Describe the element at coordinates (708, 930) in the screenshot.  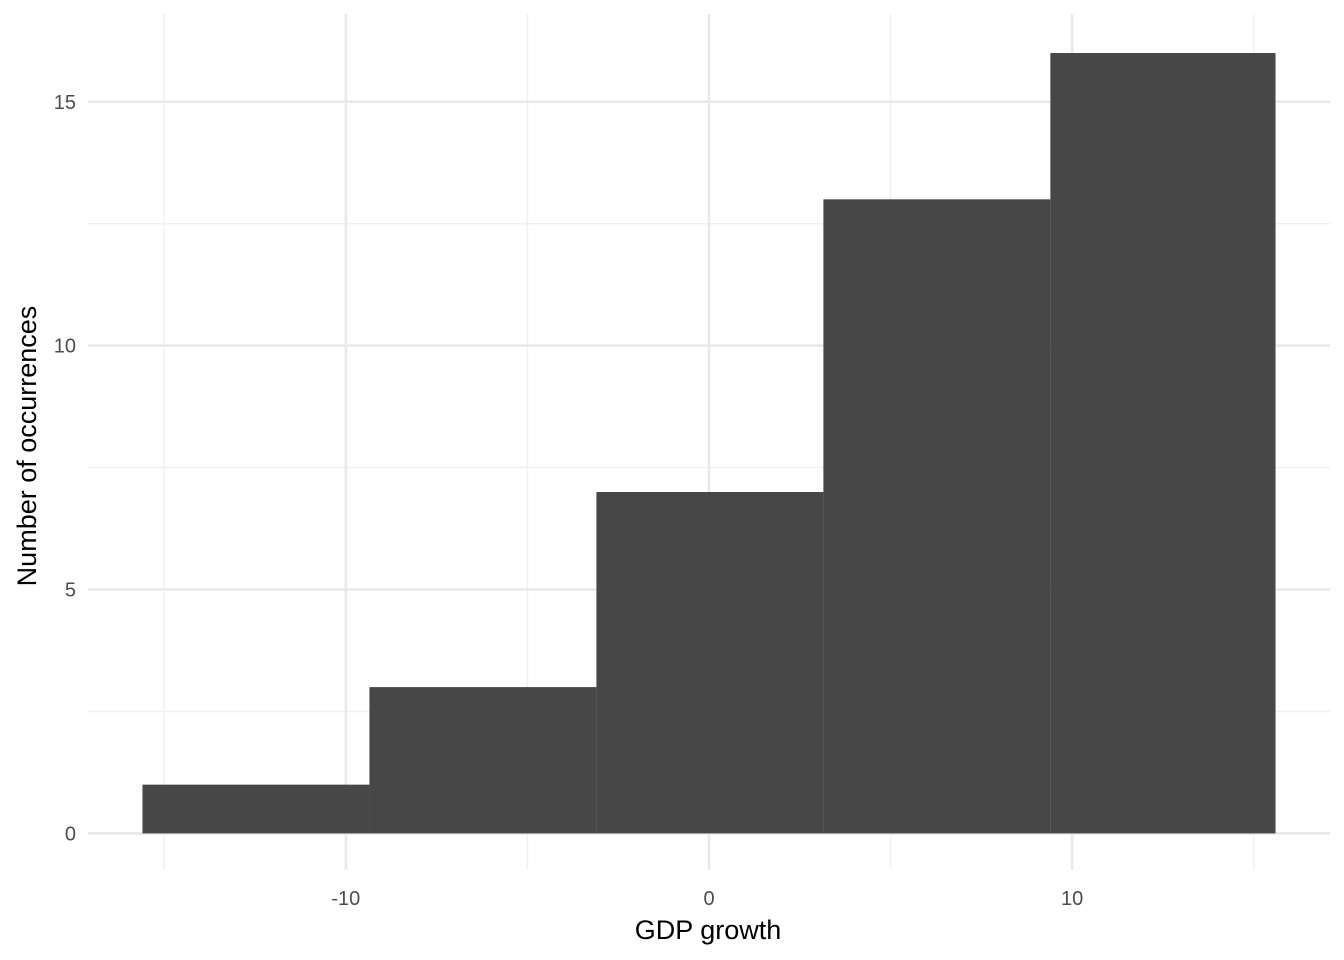
I see `x-axis-title: GDP growth` at that location.